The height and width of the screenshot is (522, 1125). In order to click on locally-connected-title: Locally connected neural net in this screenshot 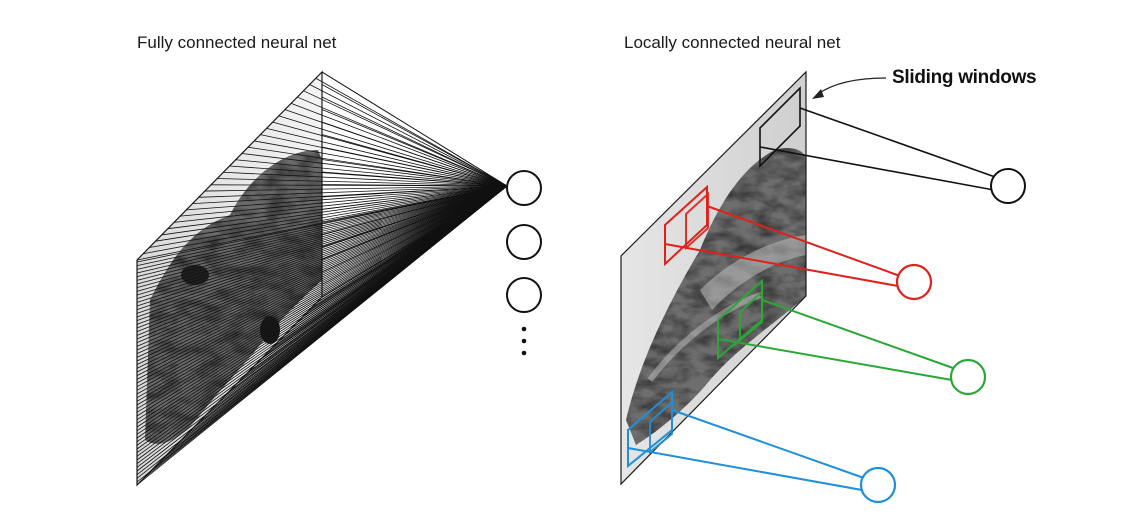, I will do `click(732, 42)`.